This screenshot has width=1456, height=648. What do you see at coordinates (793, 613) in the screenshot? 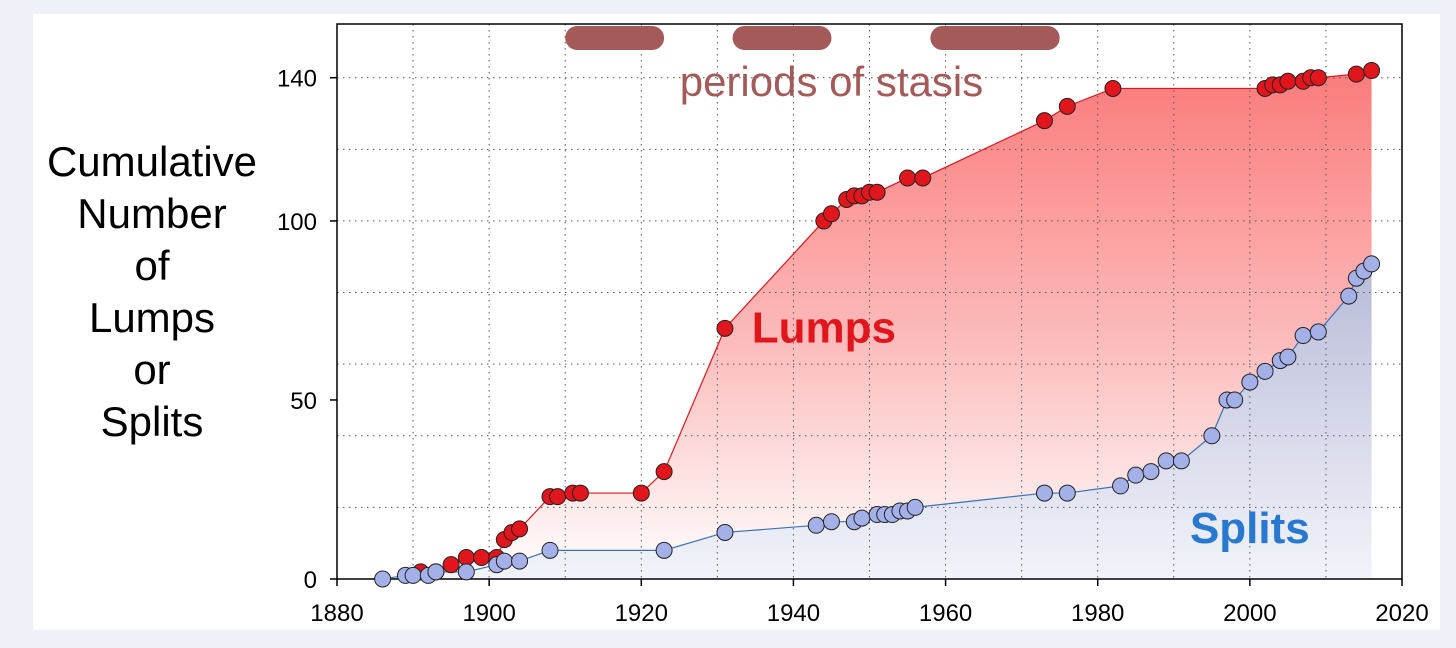
I see `x-tick-label: 1940` at bounding box center [793, 613].